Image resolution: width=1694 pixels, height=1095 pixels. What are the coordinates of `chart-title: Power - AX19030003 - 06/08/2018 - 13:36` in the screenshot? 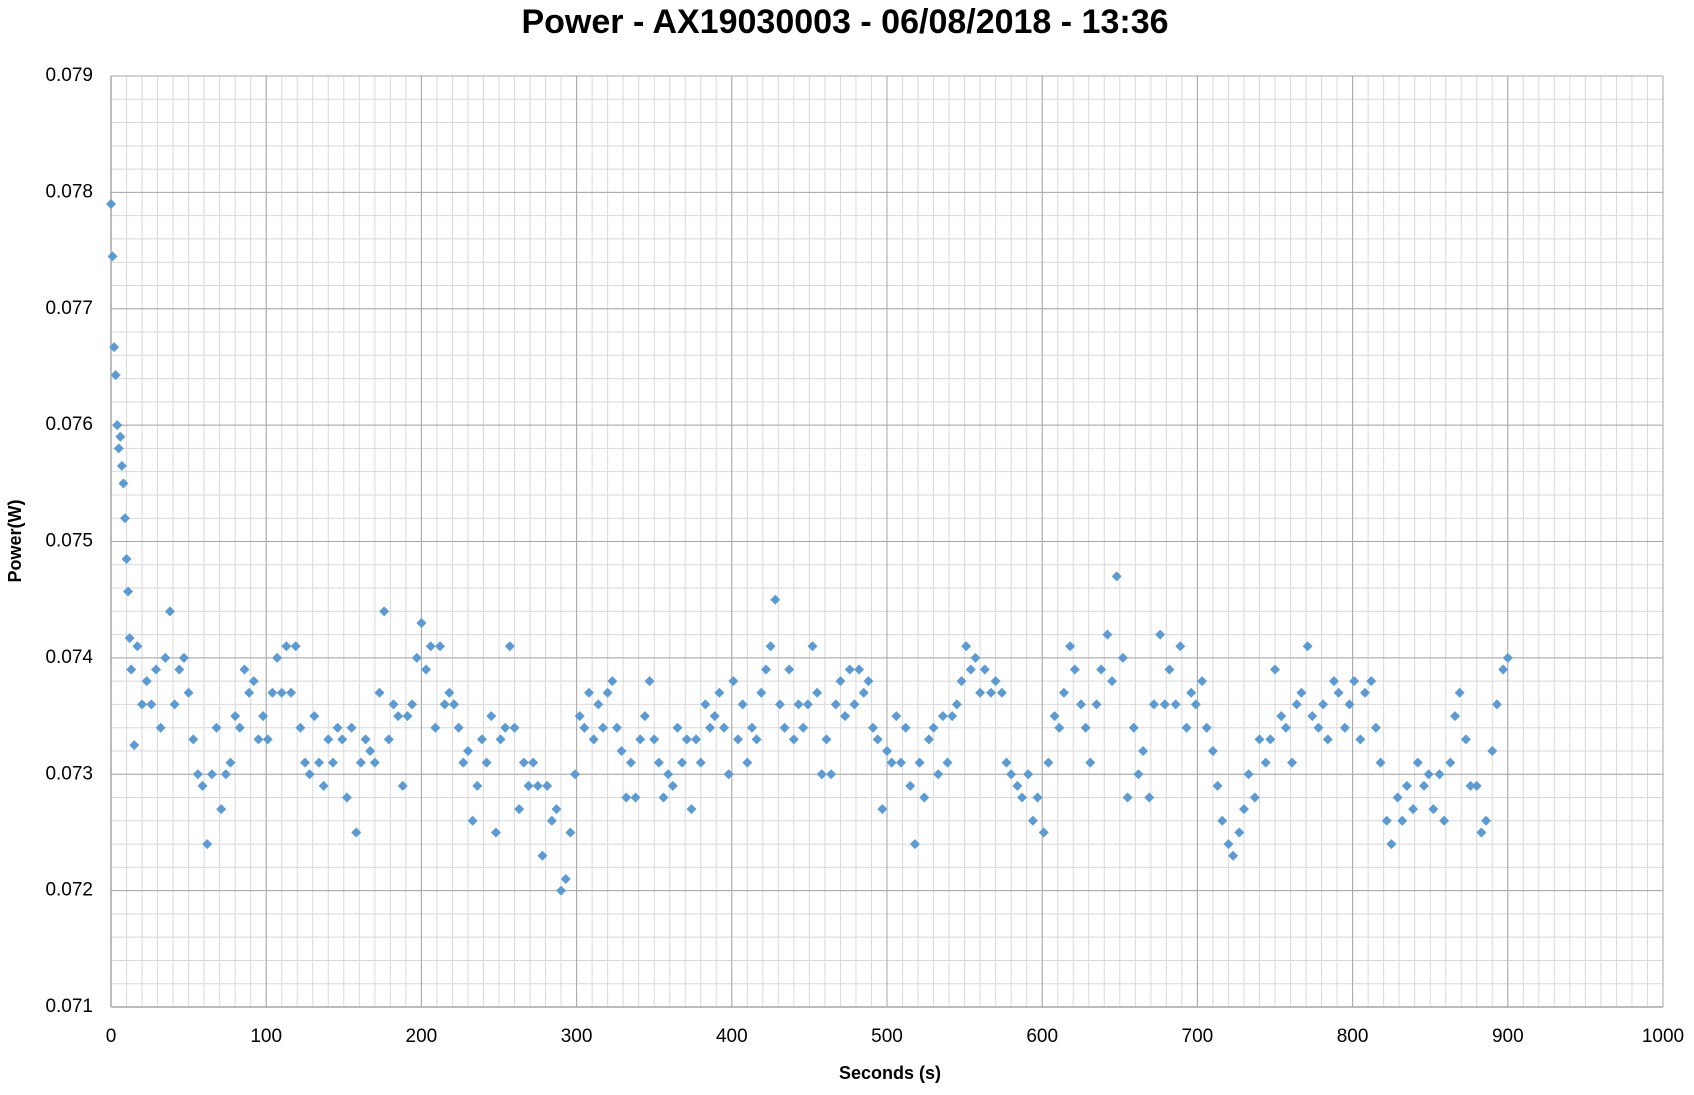 It's located at (844, 22).